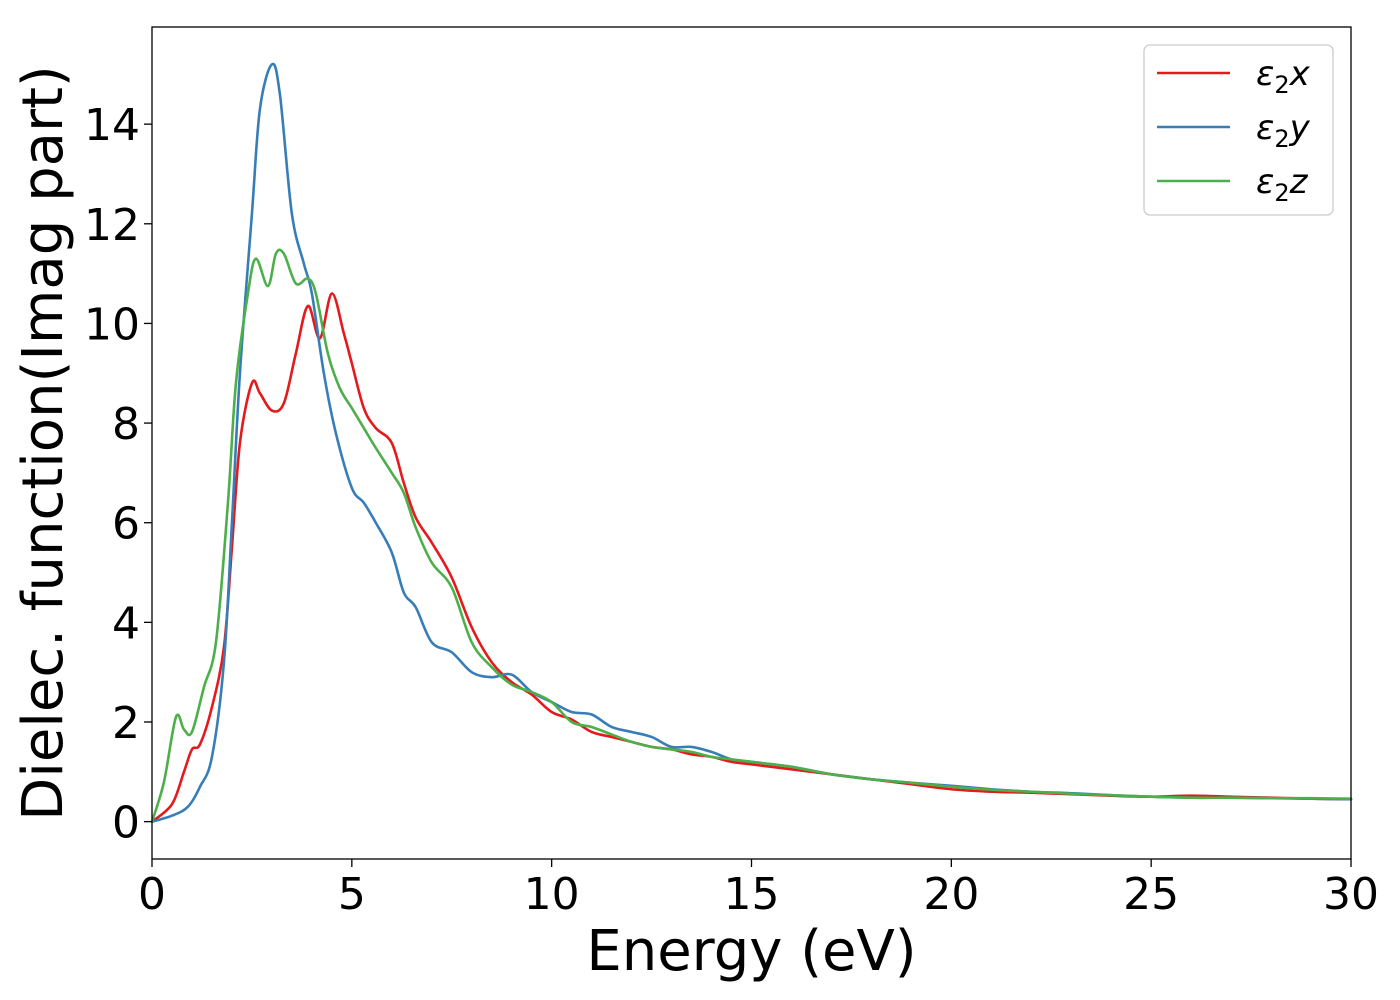 The width and height of the screenshot is (1400, 1000). What do you see at coordinates (112, 324) in the screenshot?
I see `y-tick-label: 10` at bounding box center [112, 324].